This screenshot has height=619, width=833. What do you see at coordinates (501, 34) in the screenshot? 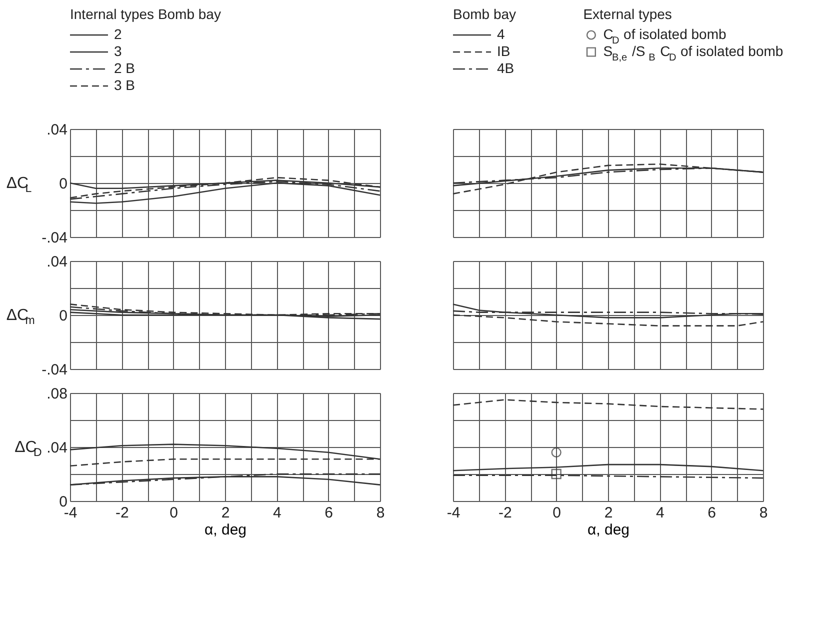
I see `legend-label: 4` at bounding box center [501, 34].